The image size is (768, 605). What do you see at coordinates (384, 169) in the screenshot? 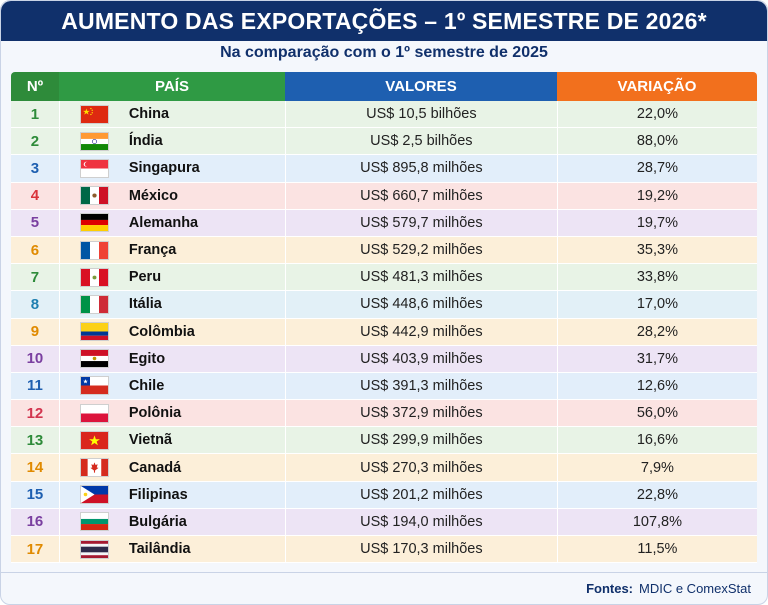
I see `table-row: 3 Singapura US$ 895,8 milhões 28,7%` at bounding box center [384, 169].